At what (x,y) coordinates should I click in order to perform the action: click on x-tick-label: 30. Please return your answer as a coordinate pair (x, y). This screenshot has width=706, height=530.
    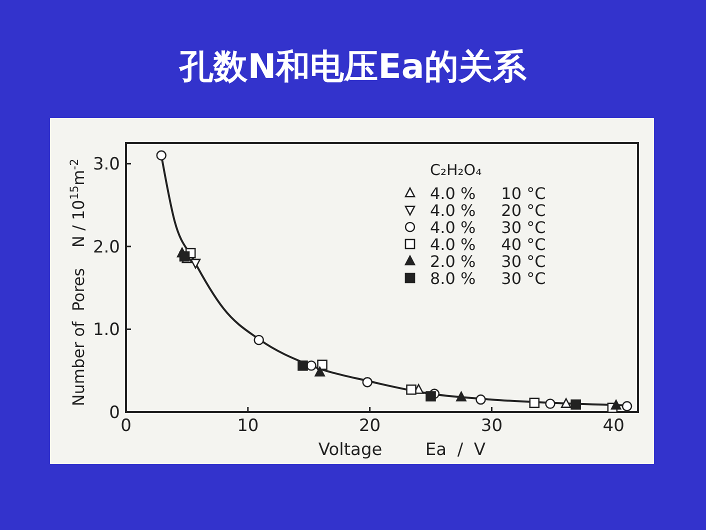
    Looking at the image, I should click on (491, 426).